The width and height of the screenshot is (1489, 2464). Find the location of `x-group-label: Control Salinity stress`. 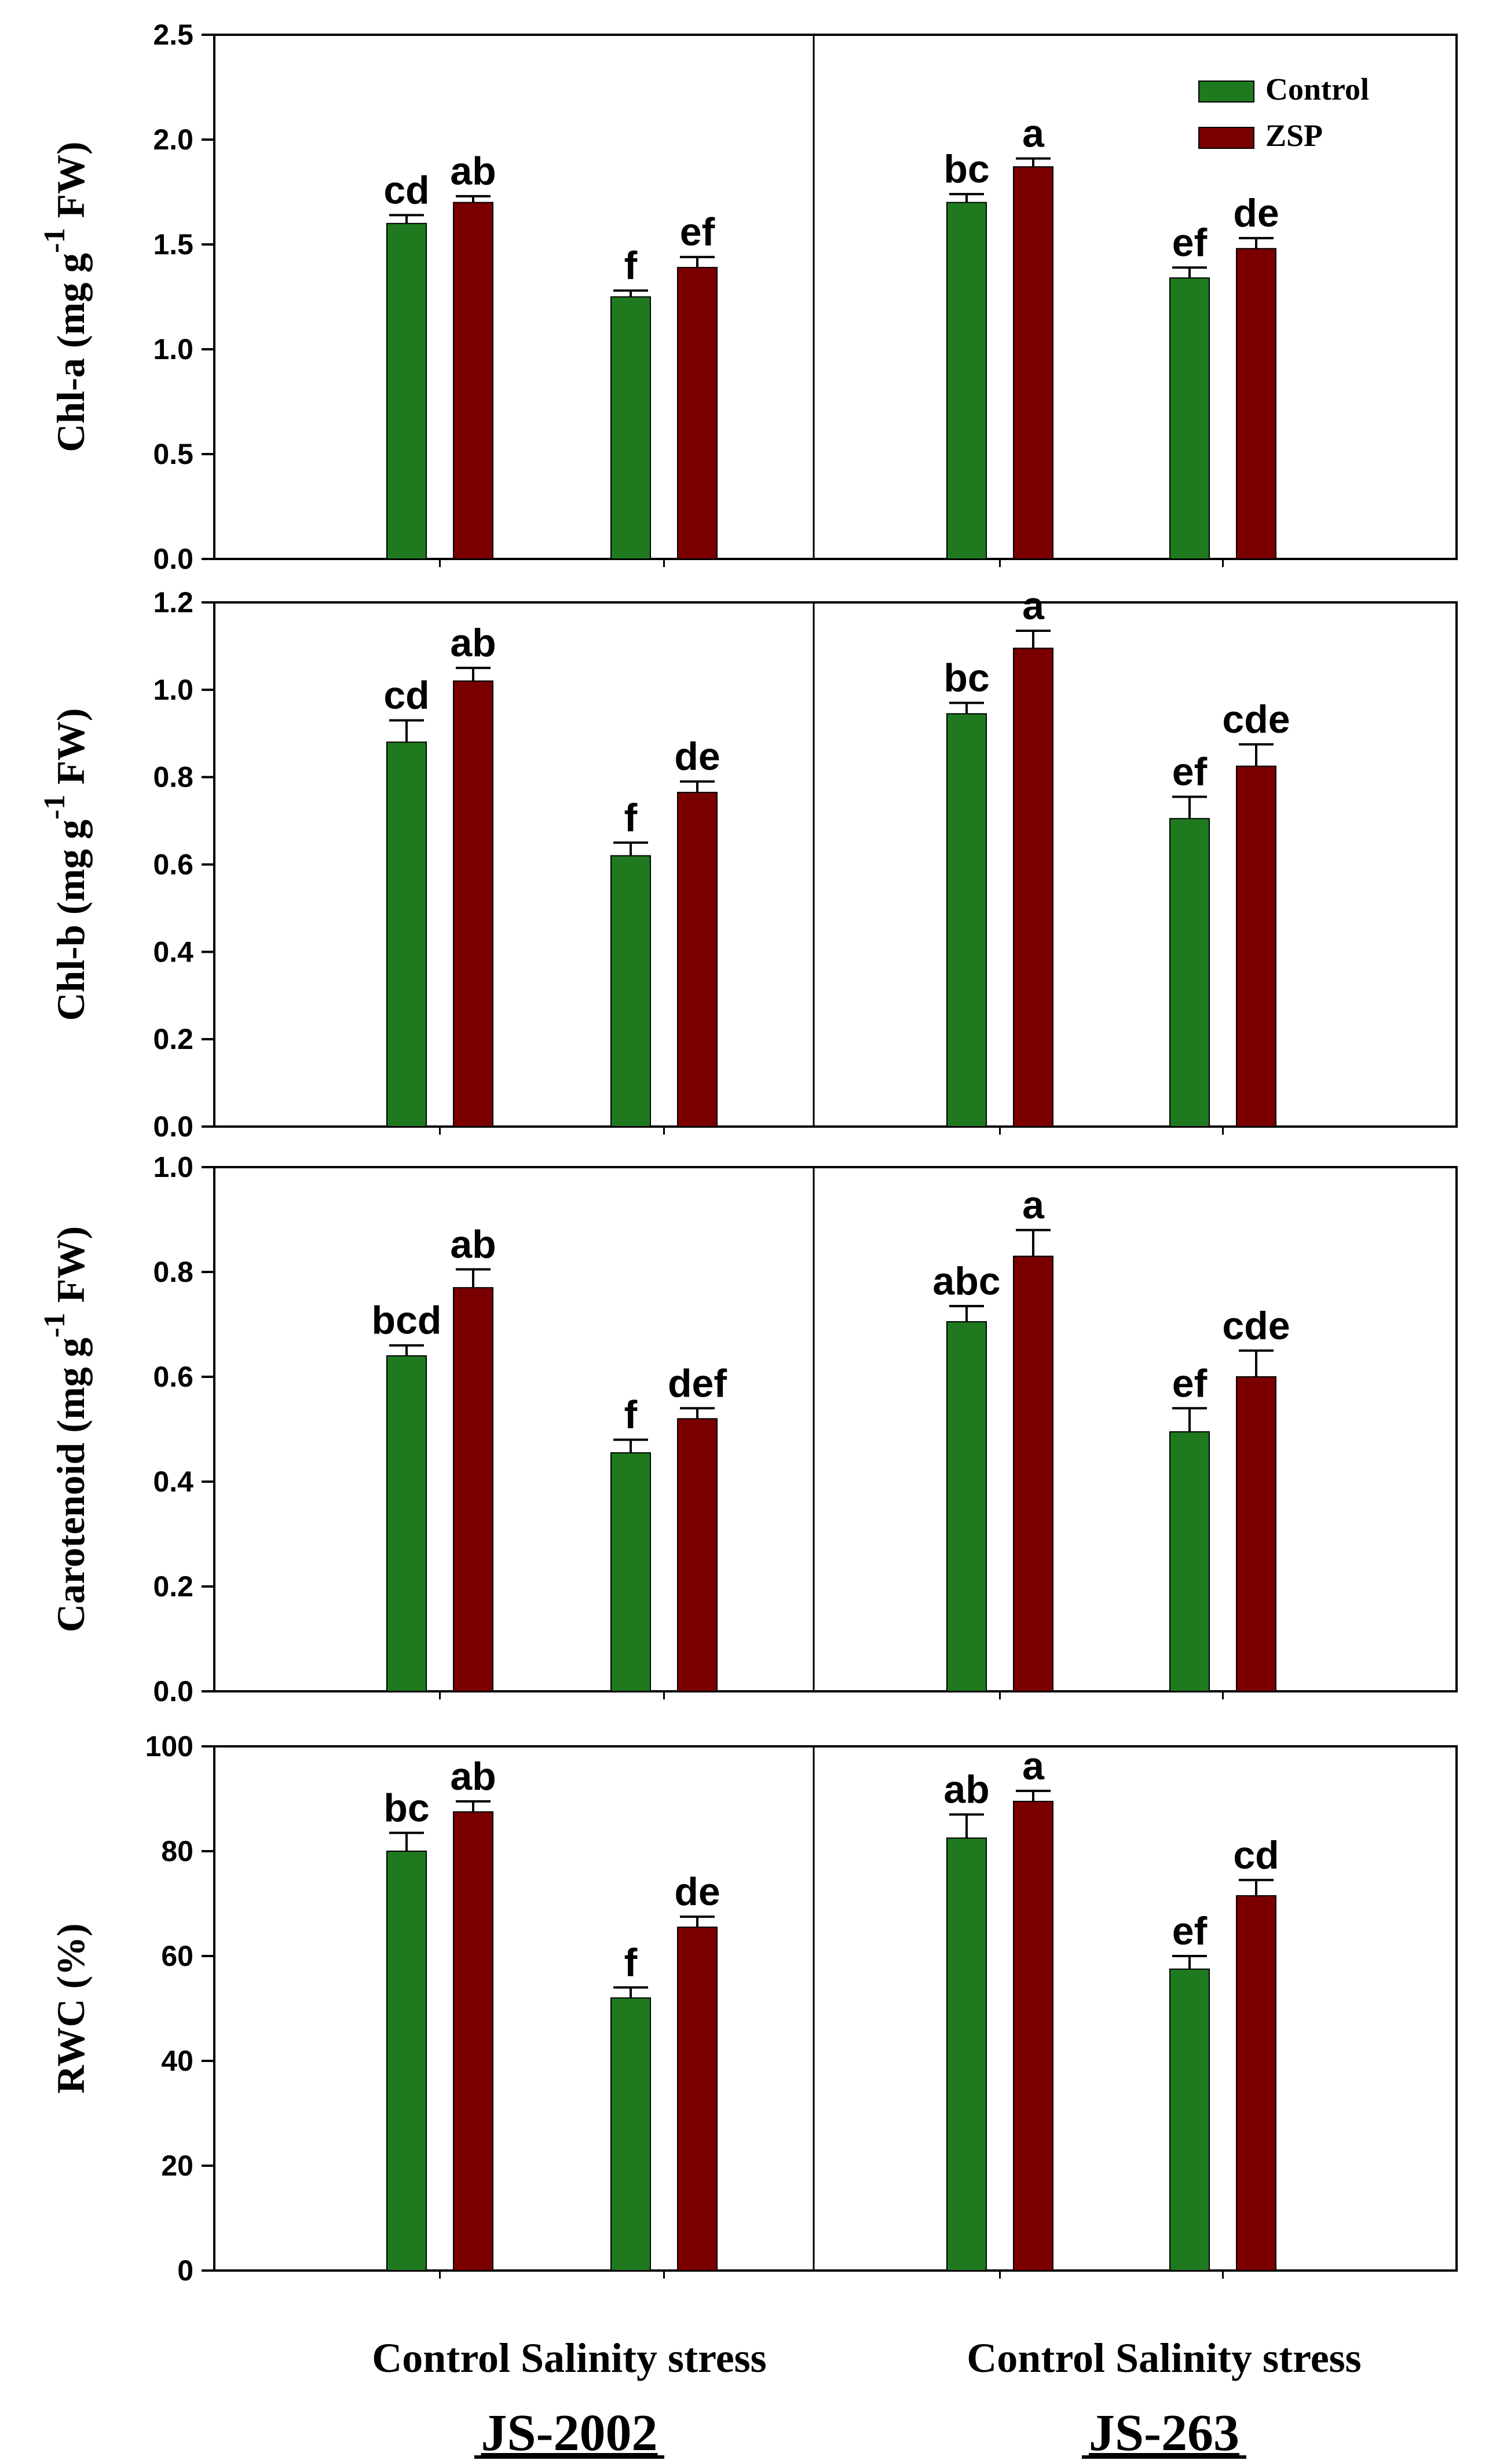

x-group-label: Control Salinity stress is located at coordinates (569, 2358).